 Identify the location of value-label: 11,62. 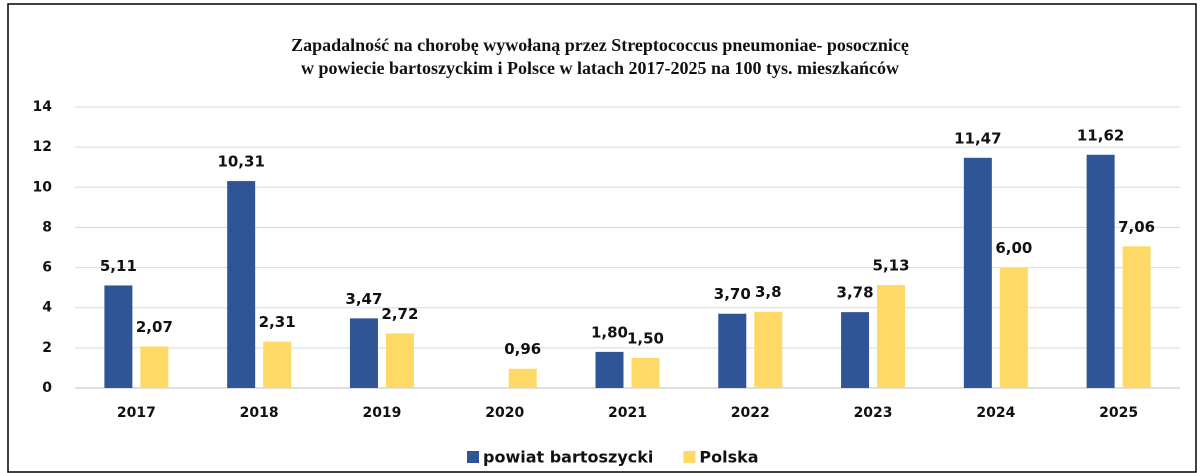
(1100, 135).